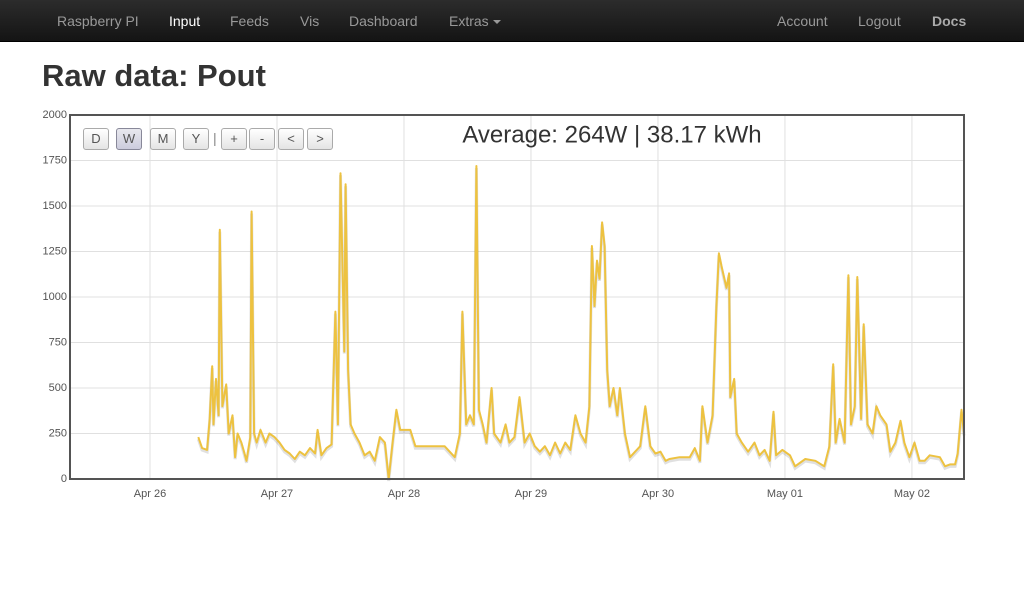 The width and height of the screenshot is (1024, 600). What do you see at coordinates (912, 494) in the screenshot?
I see `x-tick-label: May 02` at bounding box center [912, 494].